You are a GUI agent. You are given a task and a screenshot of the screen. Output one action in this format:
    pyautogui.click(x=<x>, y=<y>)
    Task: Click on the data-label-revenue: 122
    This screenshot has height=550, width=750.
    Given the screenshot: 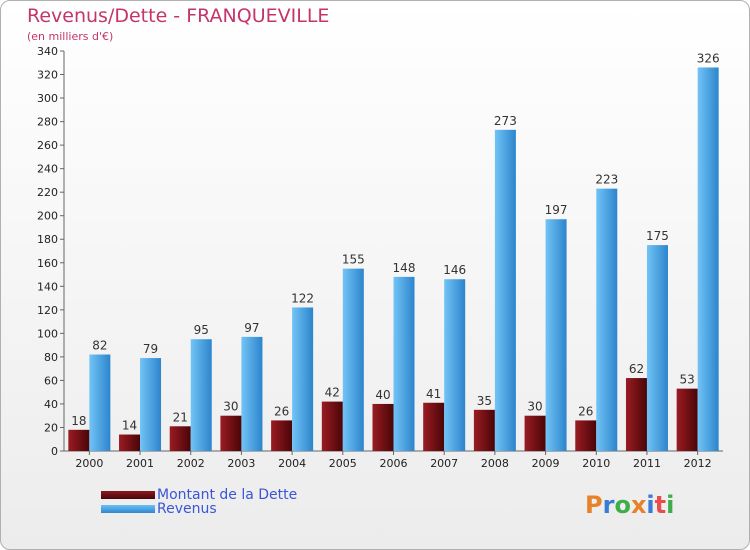 What is the action you would take?
    pyautogui.click(x=302, y=298)
    